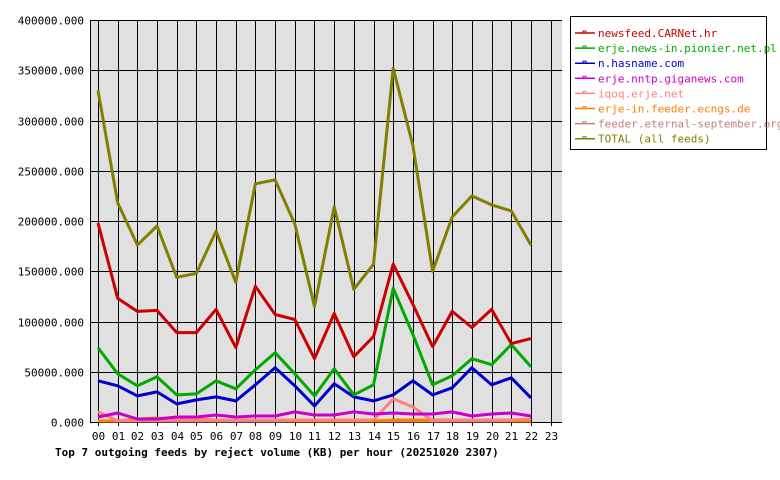 This screenshot has width=780, height=480. What do you see at coordinates (584, 62) in the screenshot?
I see `legend-marker-n-hasname-com` at bounding box center [584, 62].